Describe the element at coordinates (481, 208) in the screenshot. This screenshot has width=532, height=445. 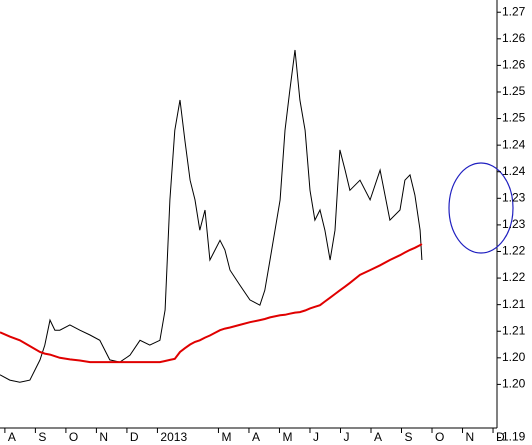
I see `highlight-ellipse` at that location.